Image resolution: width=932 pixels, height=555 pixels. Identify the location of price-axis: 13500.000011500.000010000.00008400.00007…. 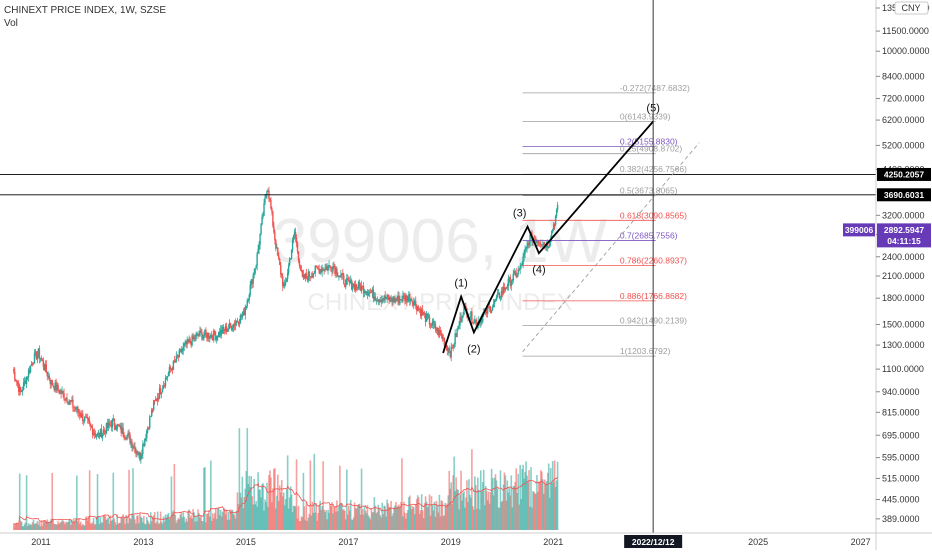
(902, 275).